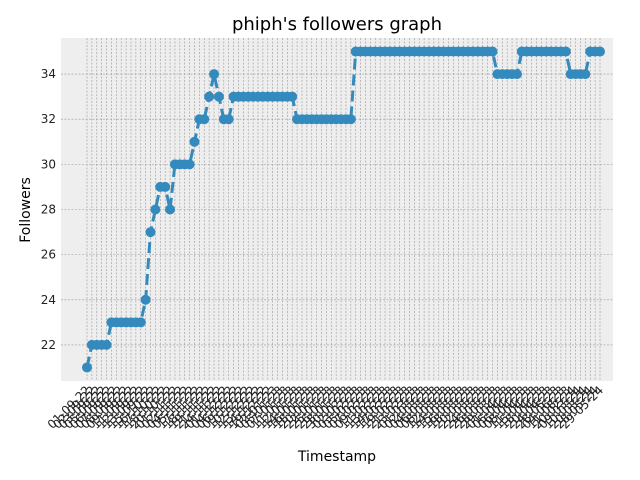 This screenshot has height=480, width=640. I want to click on y-tick-label: 22, so click(48, 345).